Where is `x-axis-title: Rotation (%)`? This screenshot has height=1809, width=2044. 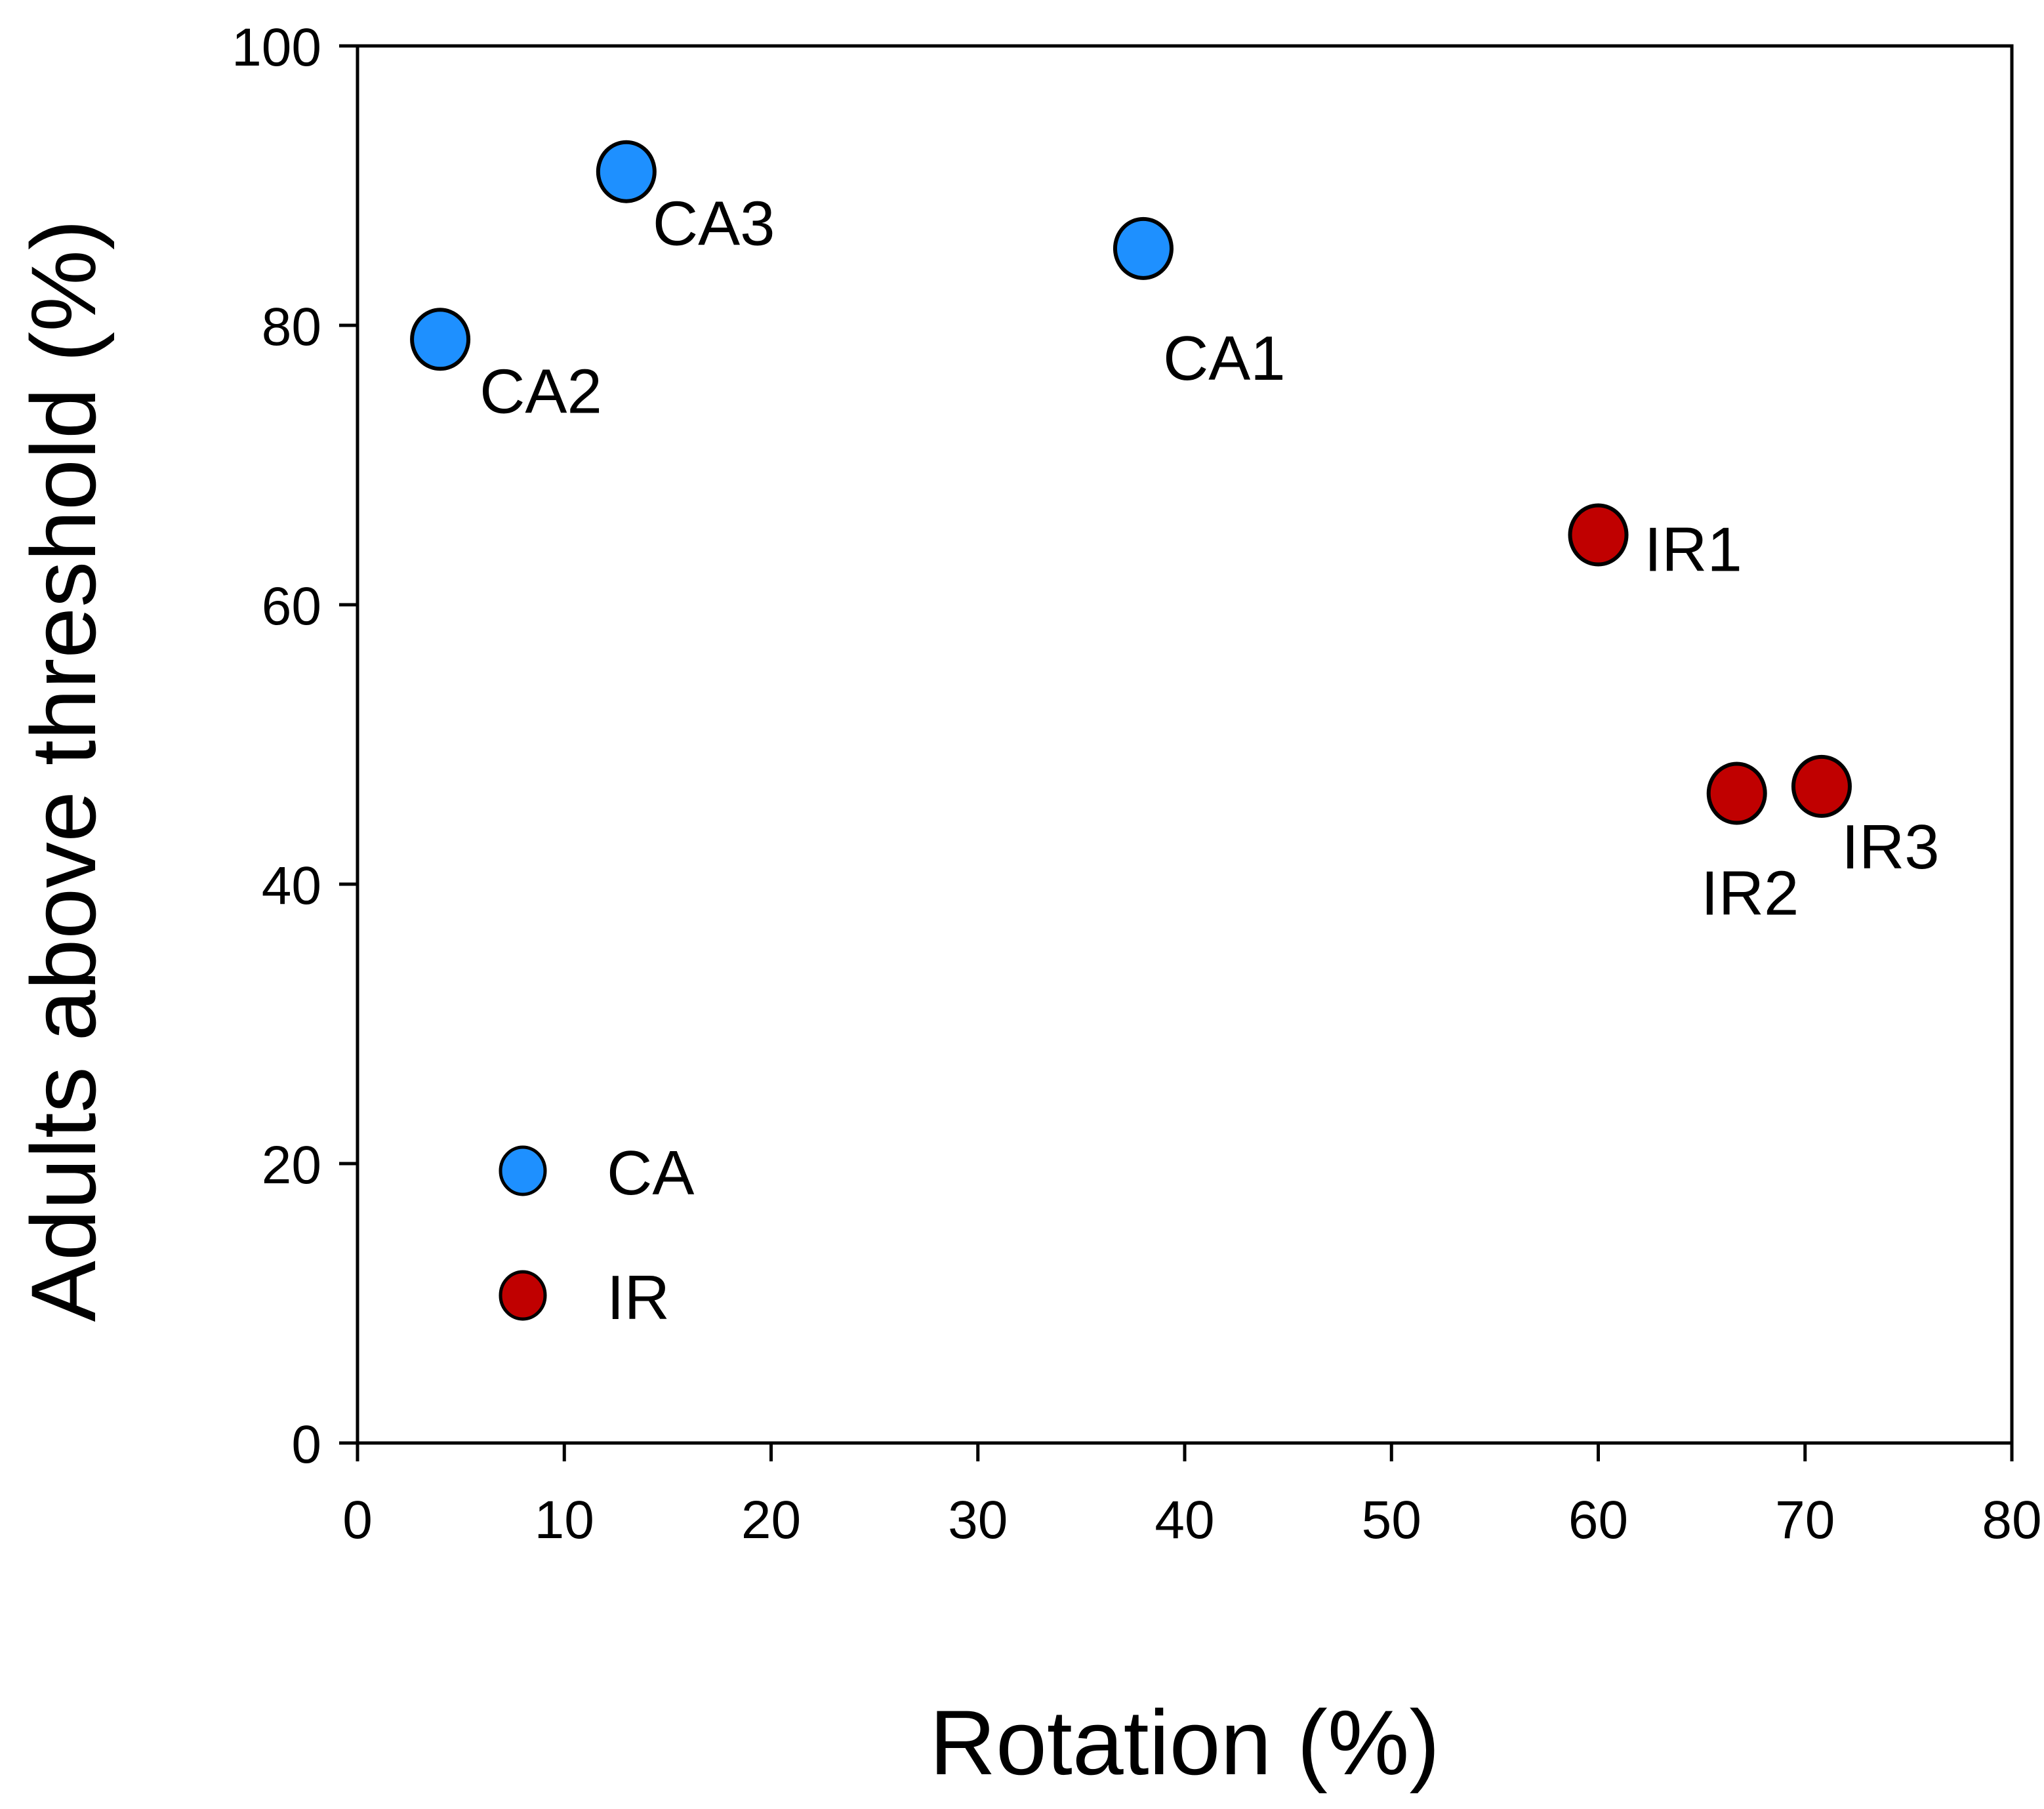
x-axis-title: Rotation (%) is located at coordinates (1185, 1742).